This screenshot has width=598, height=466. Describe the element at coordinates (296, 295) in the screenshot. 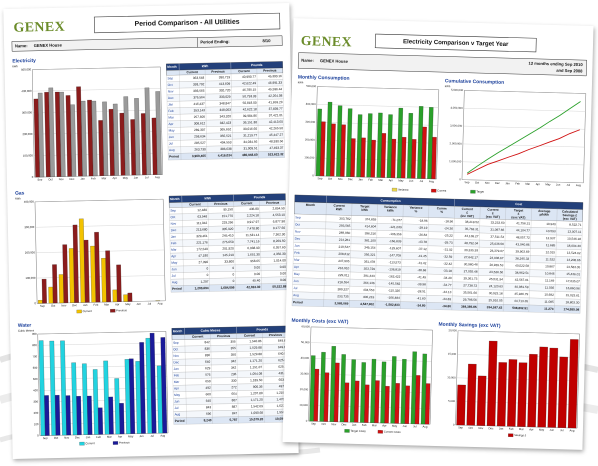

I see `table-cell: Aug` at that location.